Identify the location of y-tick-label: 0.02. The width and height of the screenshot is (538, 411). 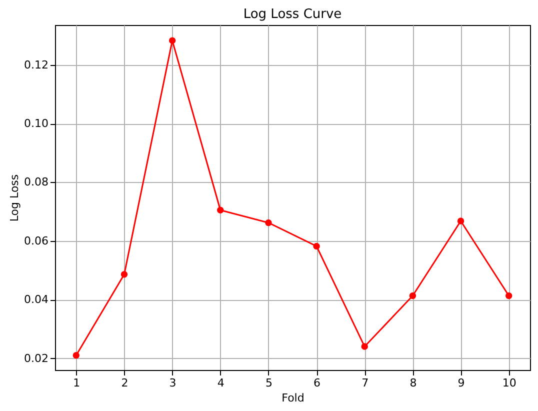
(36, 358).